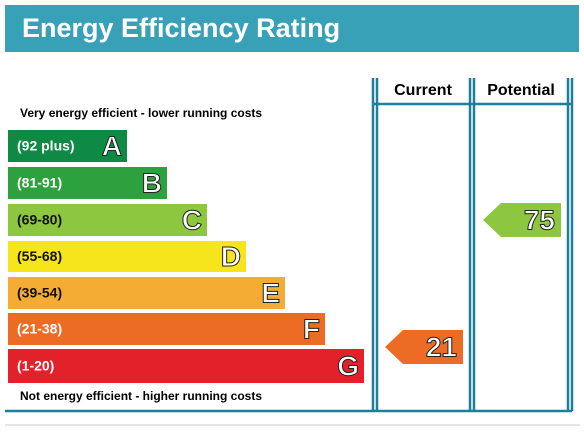  Describe the element at coordinates (39, 256) in the screenshot. I see `band-range: (55-68)` at that location.